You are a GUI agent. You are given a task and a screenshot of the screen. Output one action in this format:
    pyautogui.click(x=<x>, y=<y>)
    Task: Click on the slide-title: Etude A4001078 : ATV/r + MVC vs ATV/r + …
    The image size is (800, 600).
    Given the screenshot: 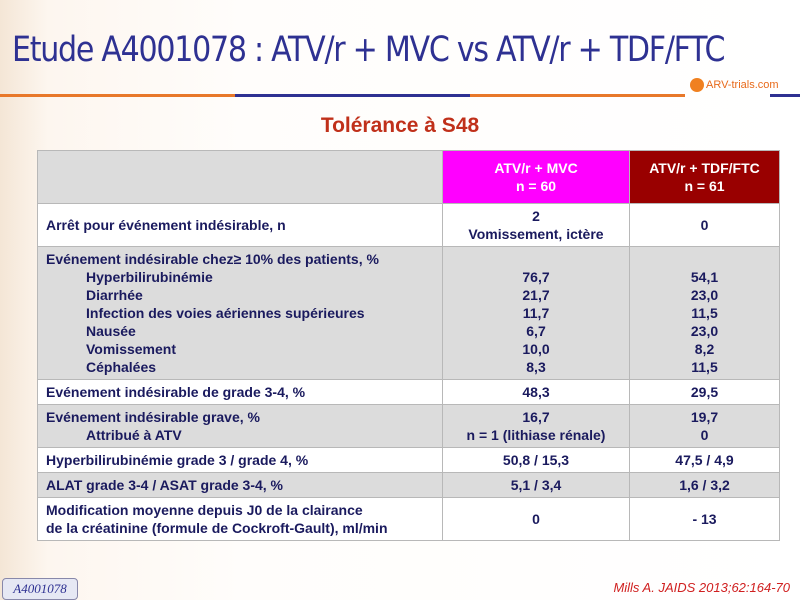 What is the action you would take?
    pyautogui.click(x=369, y=50)
    